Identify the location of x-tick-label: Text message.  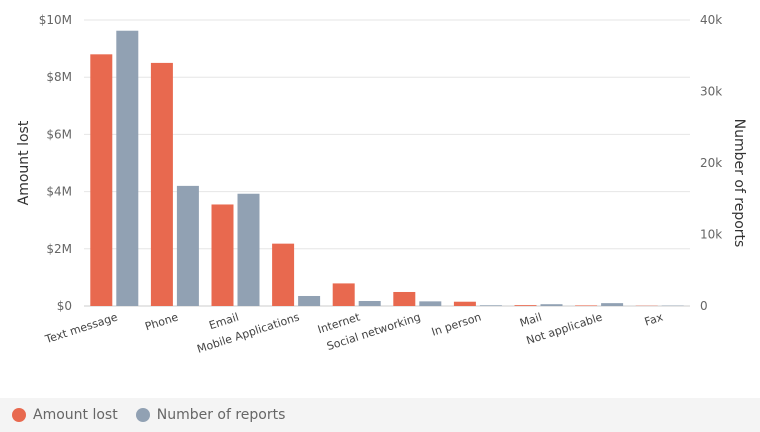
(81, 328).